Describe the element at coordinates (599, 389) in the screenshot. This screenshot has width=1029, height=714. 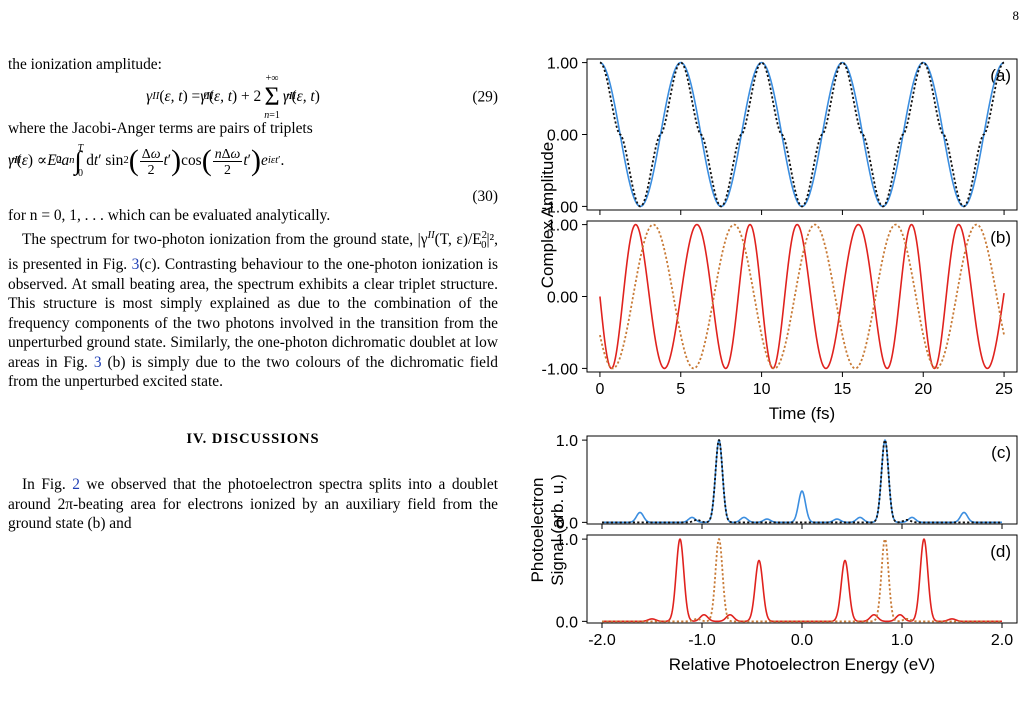
I see `x-tick-label: 0` at that location.